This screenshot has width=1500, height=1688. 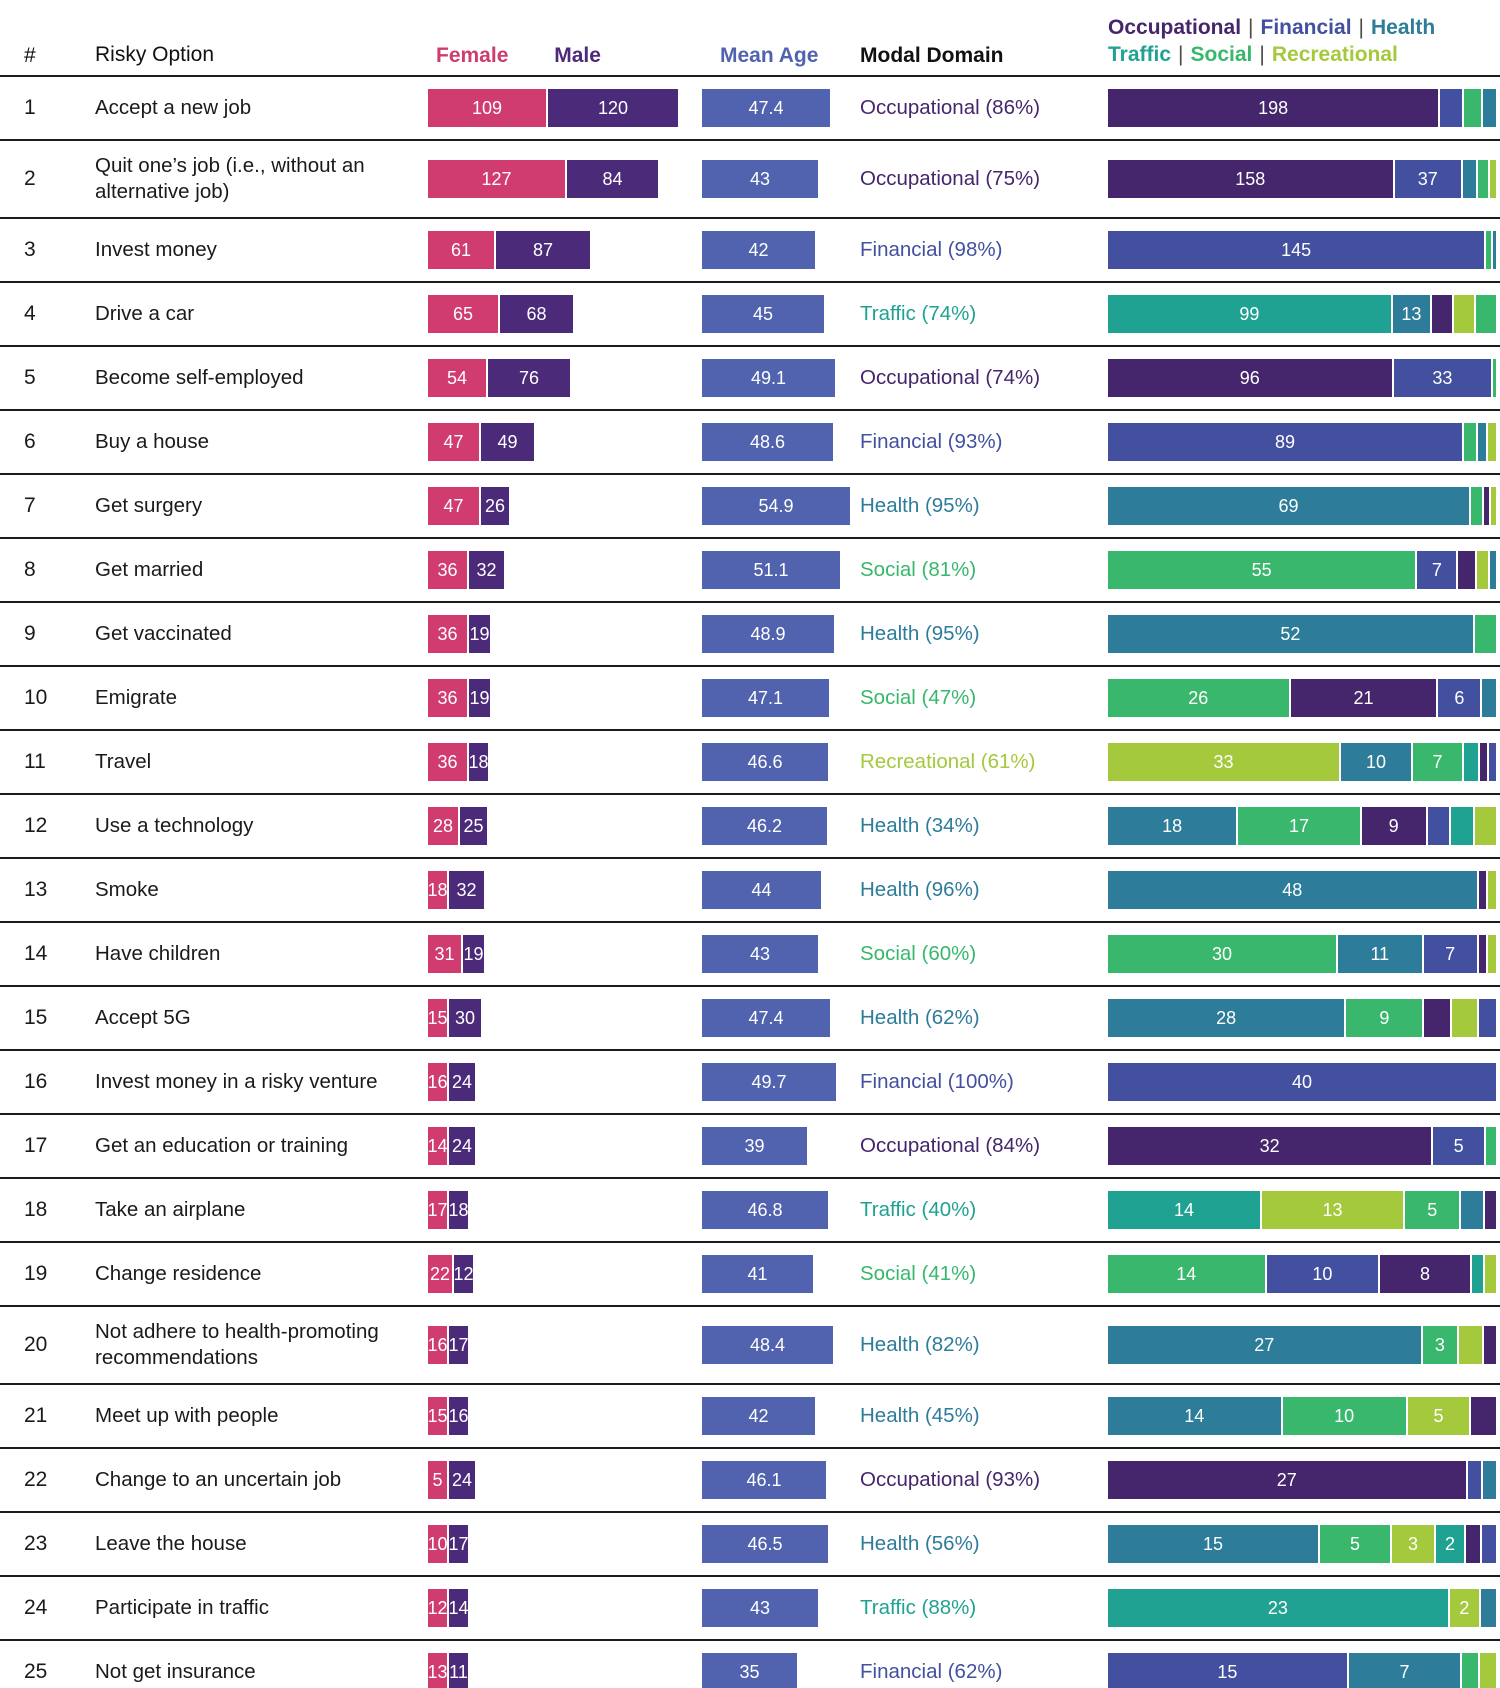 What do you see at coordinates (466, 890) in the screenshot?
I see `male-bar: 32` at bounding box center [466, 890].